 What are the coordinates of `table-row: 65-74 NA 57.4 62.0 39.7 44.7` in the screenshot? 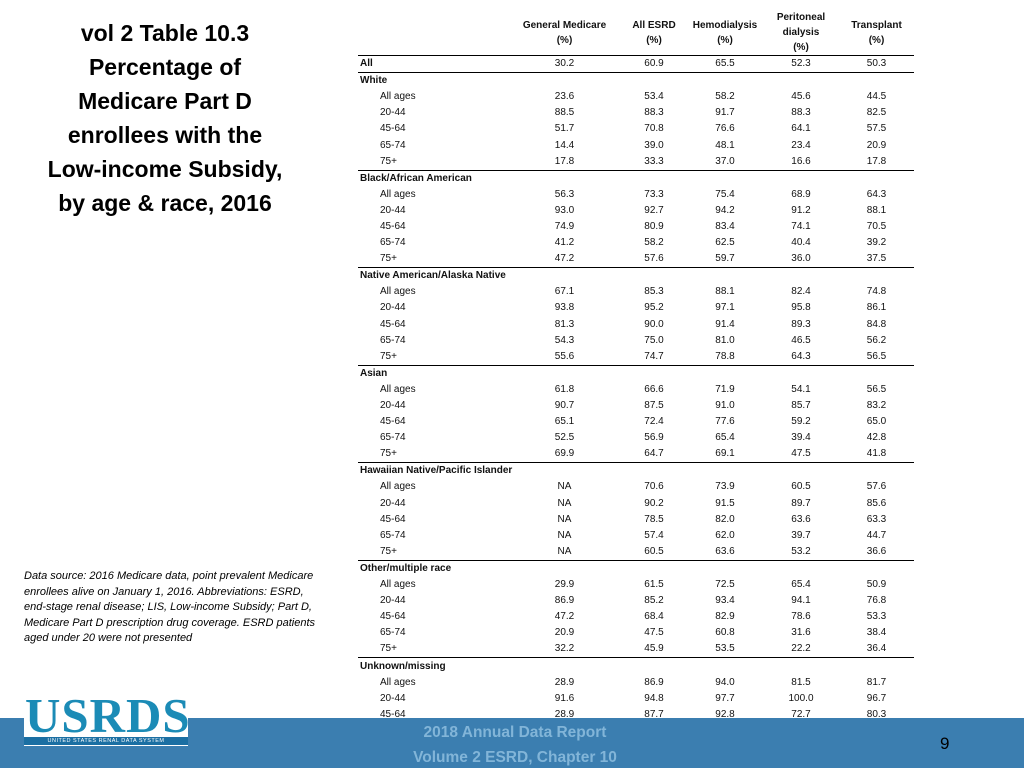 It's located at (636, 536).